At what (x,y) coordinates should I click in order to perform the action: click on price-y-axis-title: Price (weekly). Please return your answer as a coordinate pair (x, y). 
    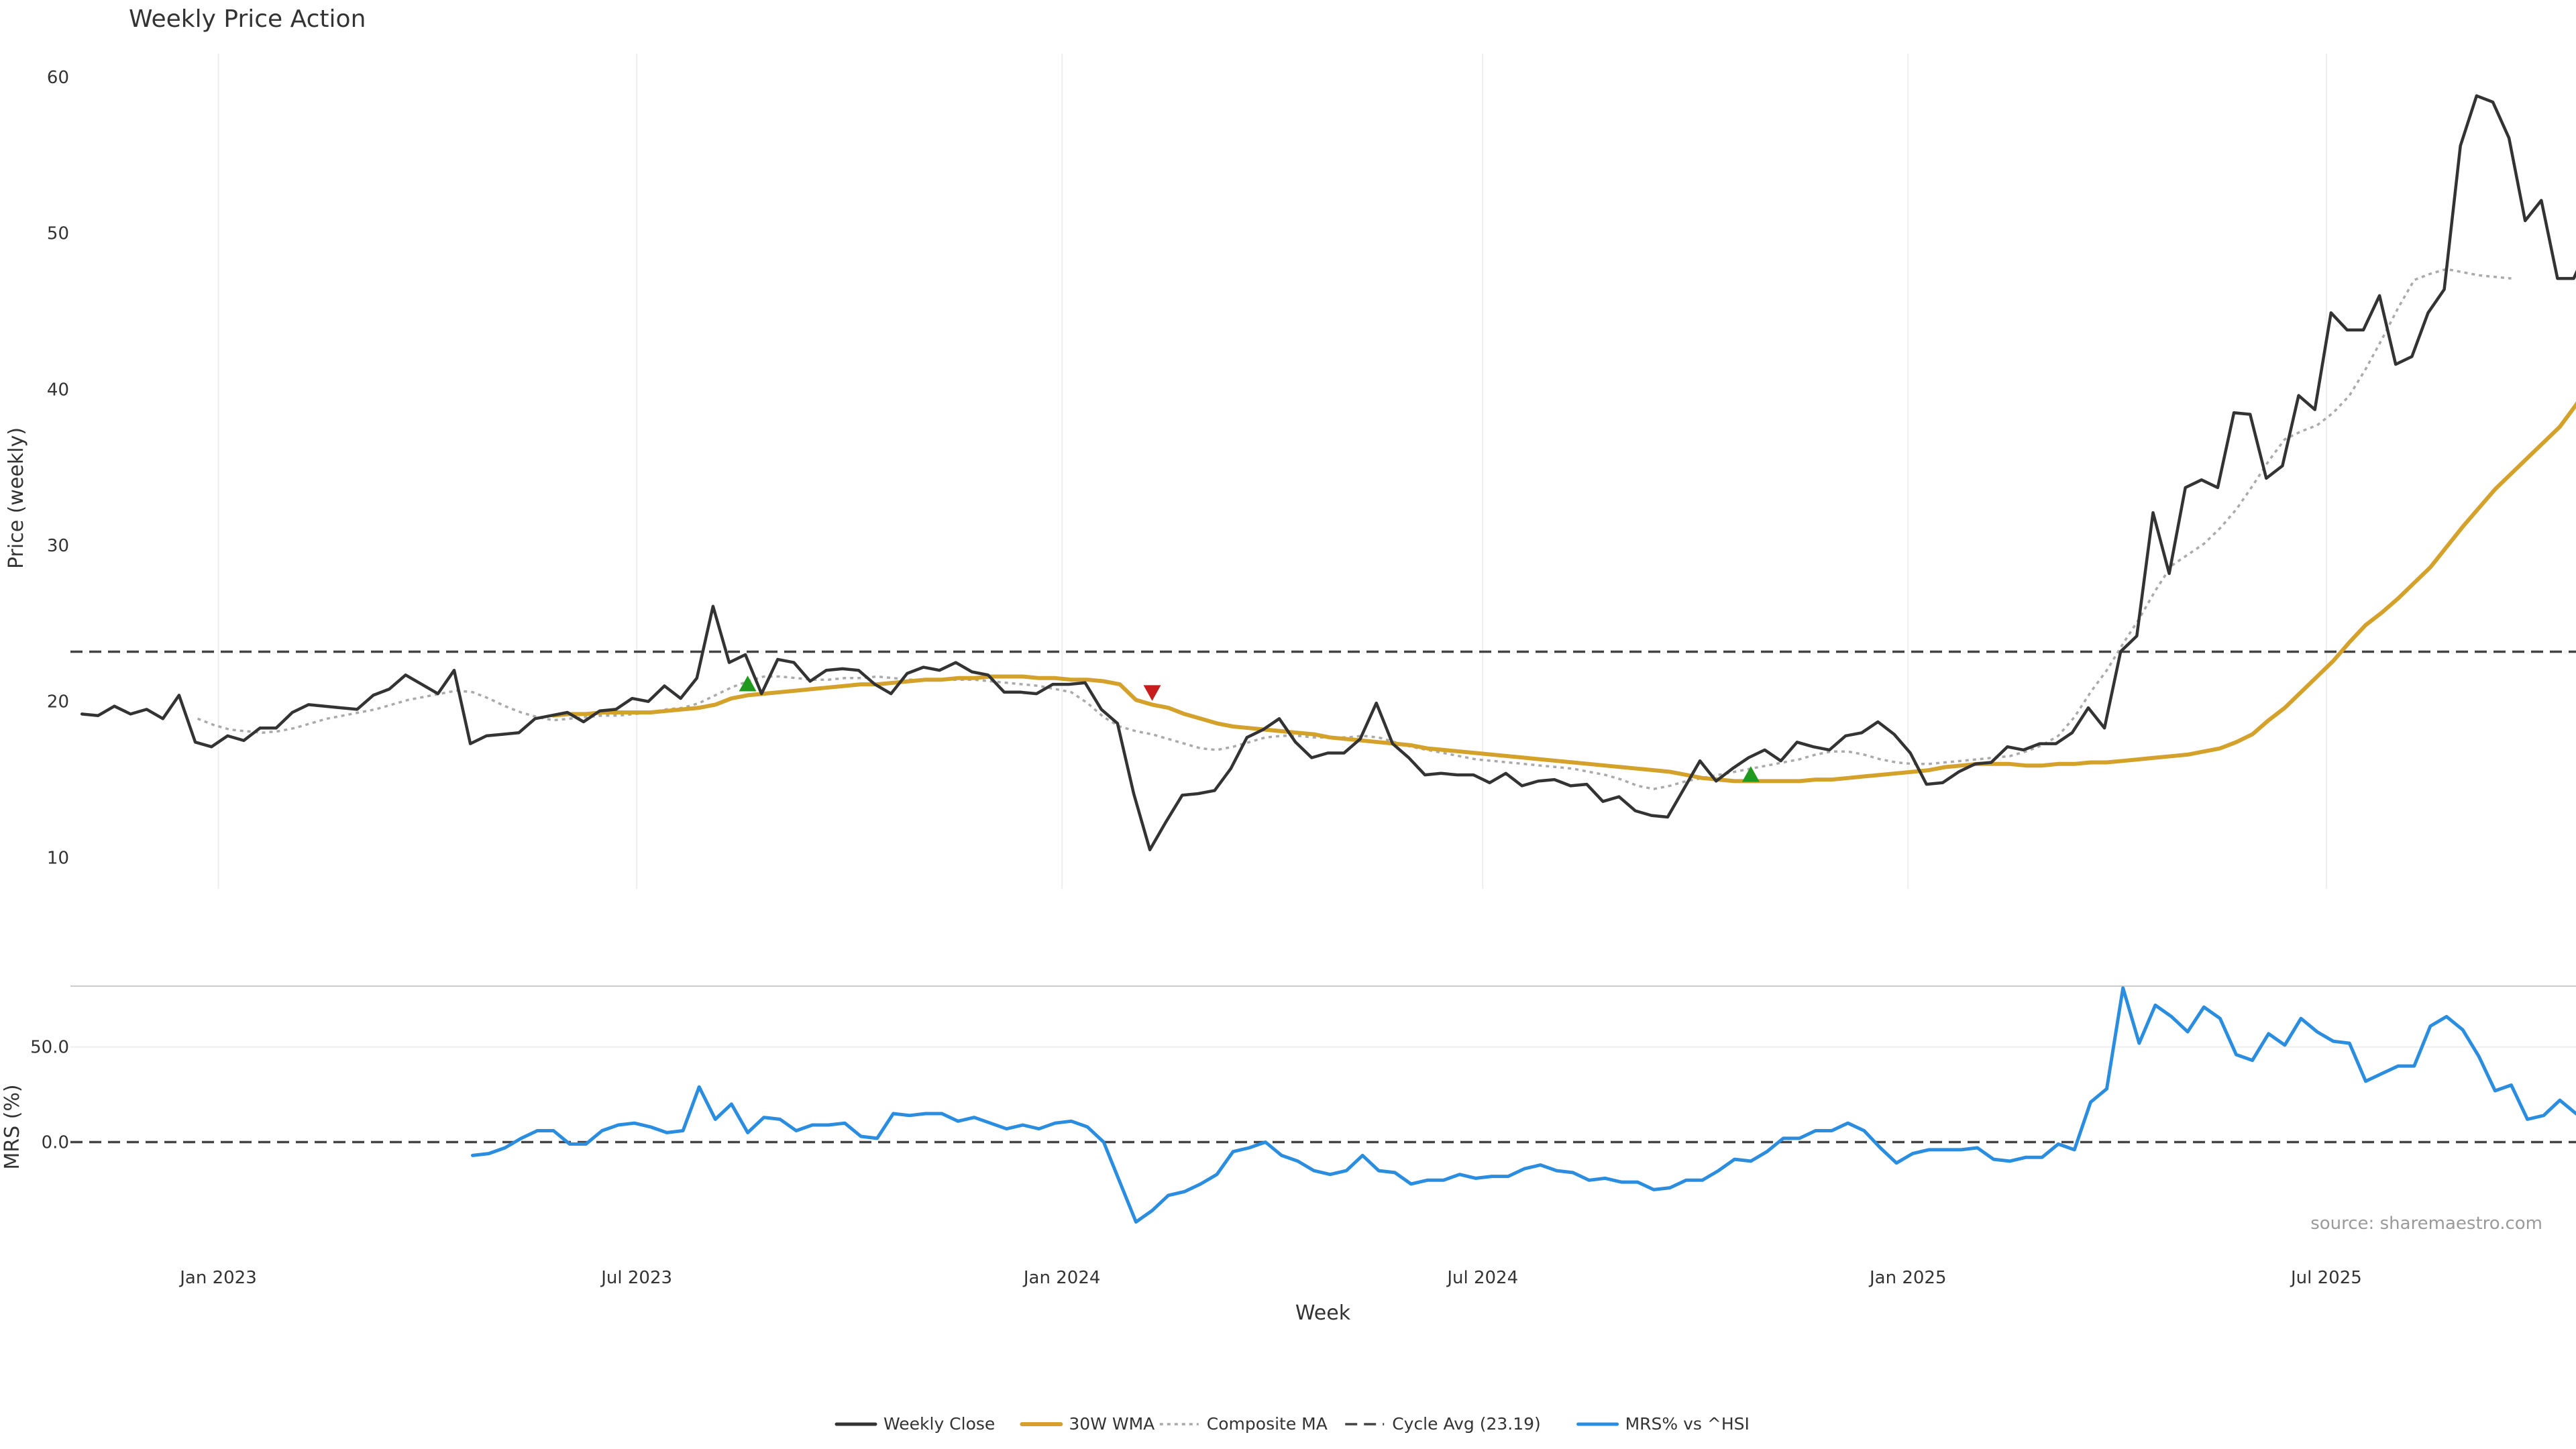
    Looking at the image, I should click on (16, 498).